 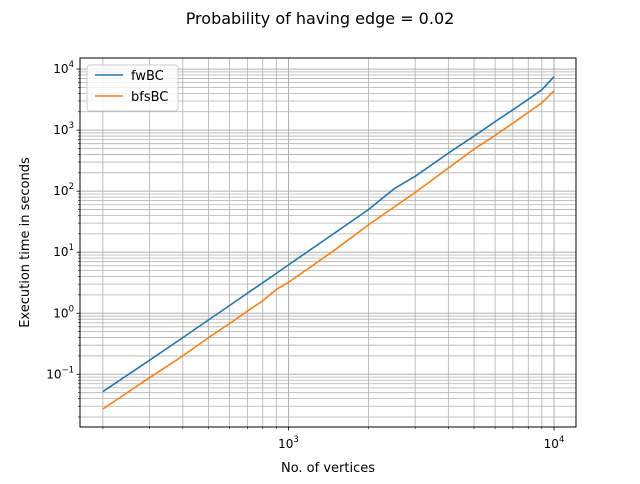 I want to click on legend: fwBC bfsBC, so click(x=132, y=88).